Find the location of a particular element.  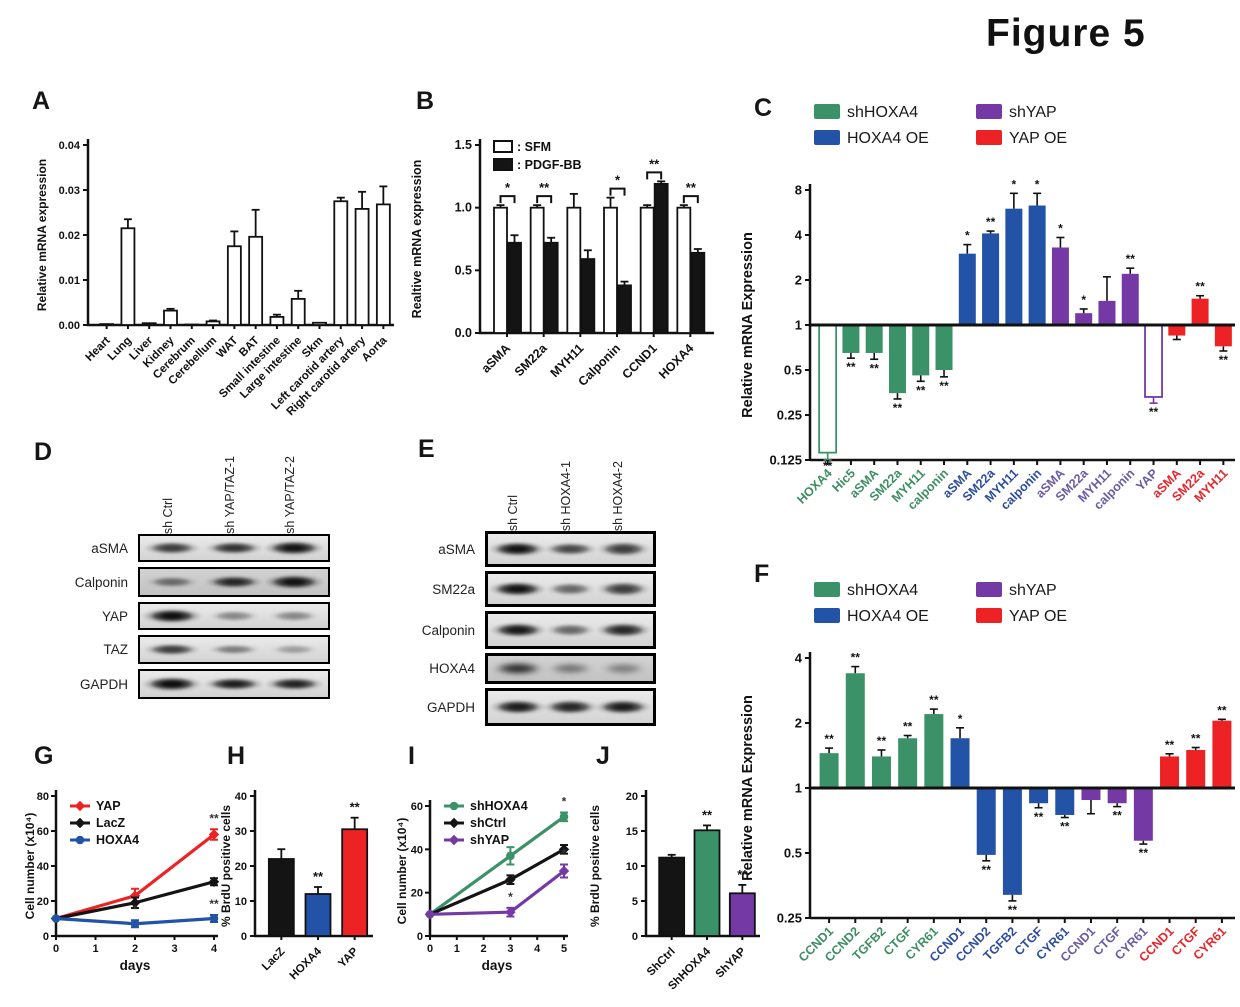

svg-text:: SFM: : SFM is located at coordinates (534, 147).